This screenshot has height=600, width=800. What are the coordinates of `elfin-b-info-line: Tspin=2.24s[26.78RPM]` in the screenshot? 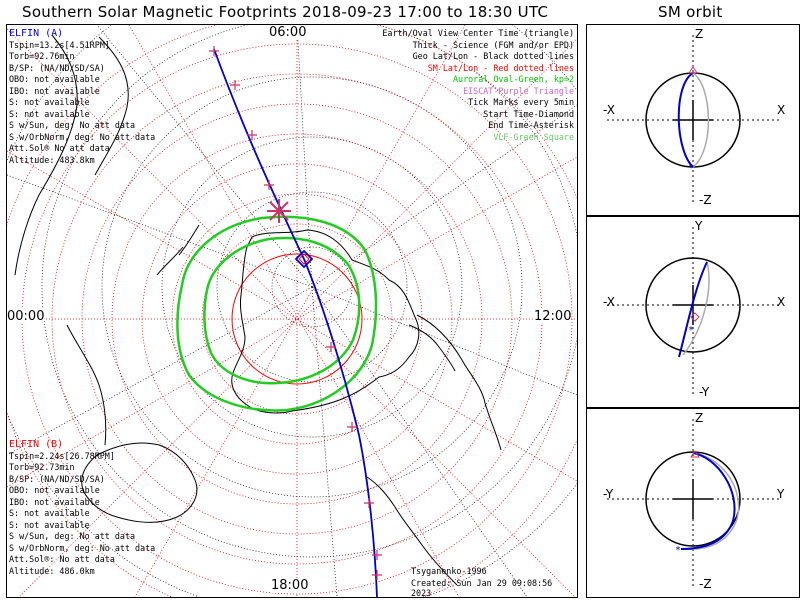 It's located at (62, 455).